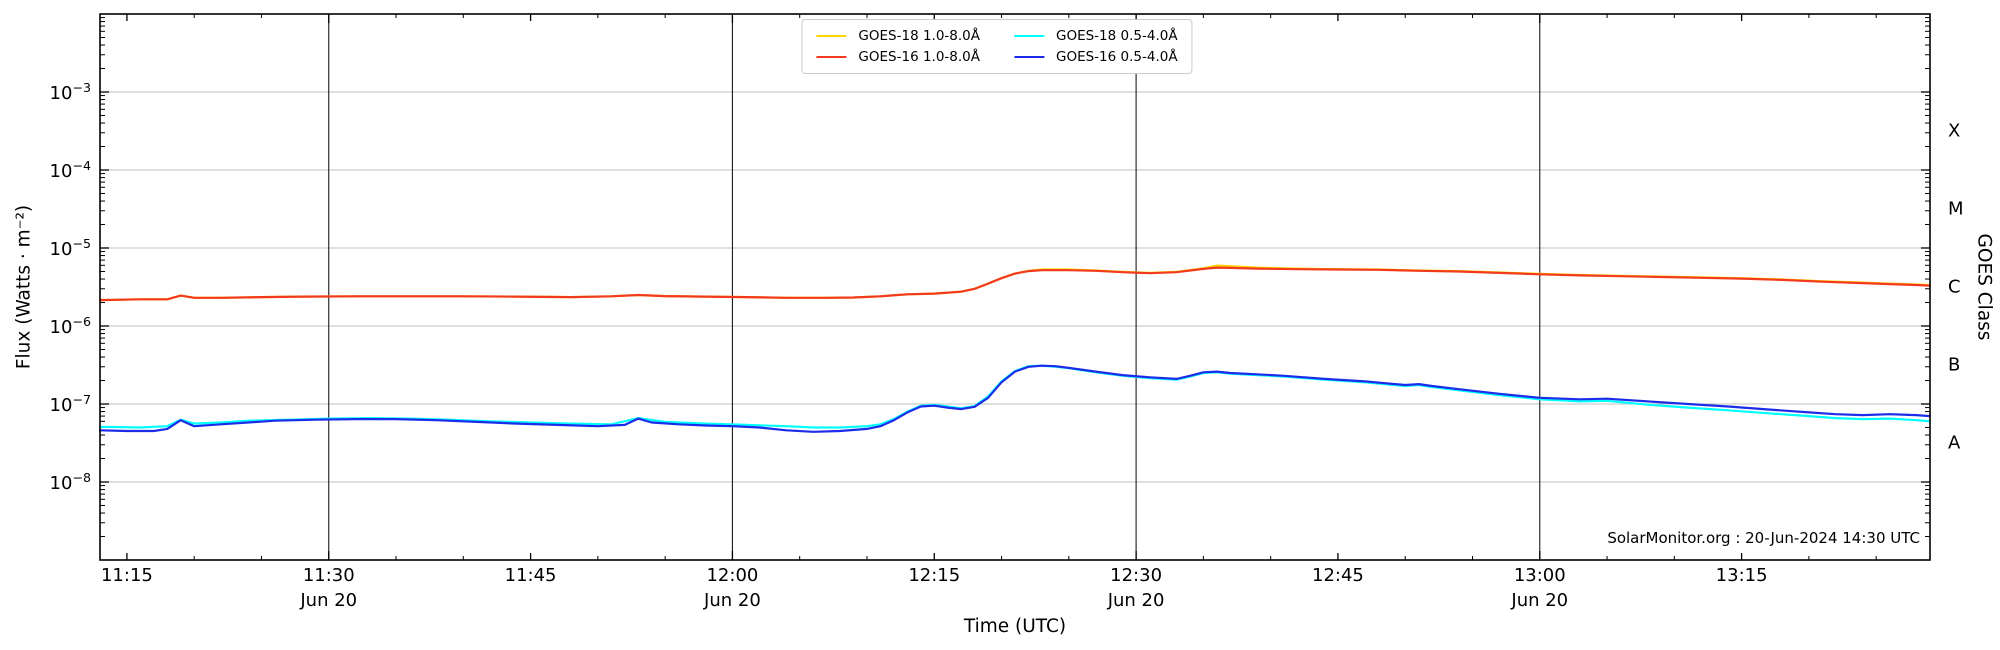  I want to click on legend-label: GOES-16 1.0-8.0Å, so click(919, 57).